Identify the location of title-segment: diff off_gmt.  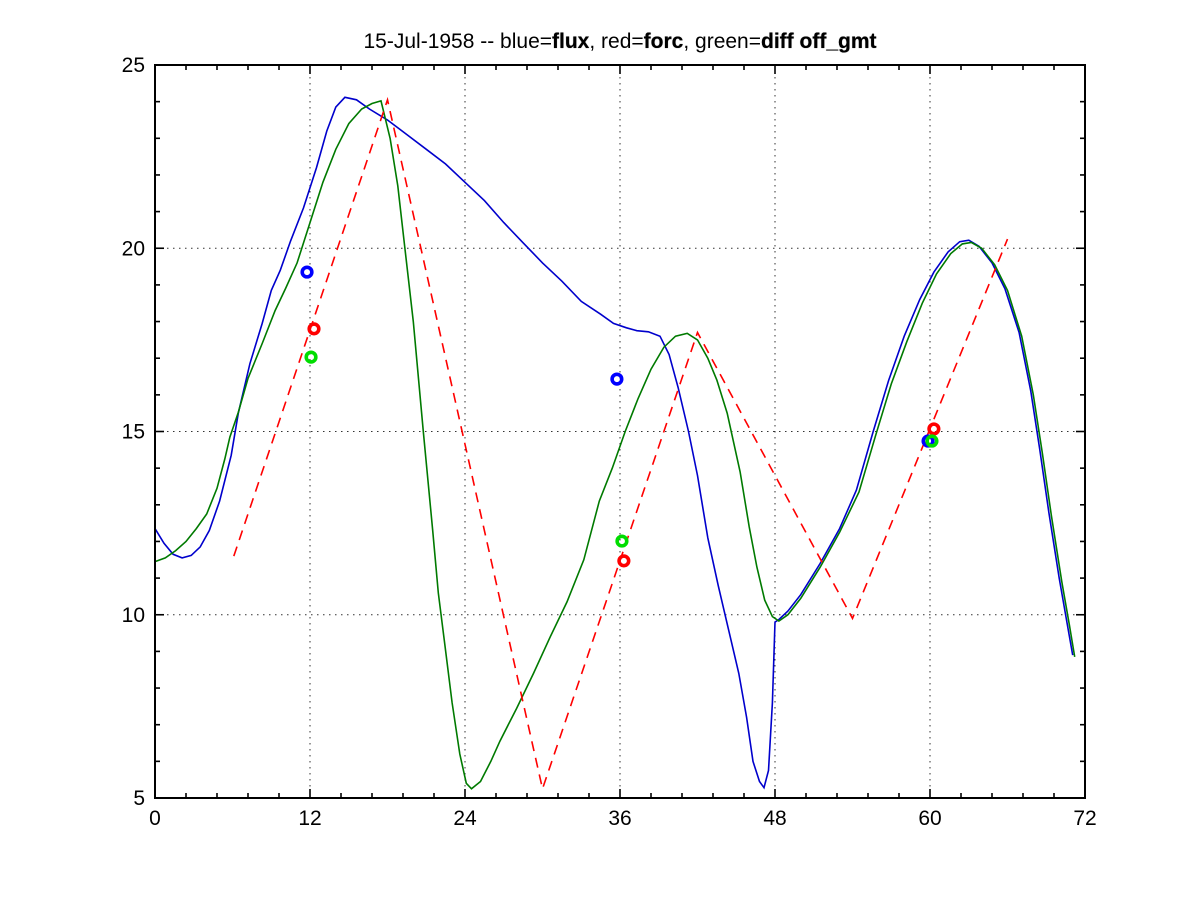
(819, 41).